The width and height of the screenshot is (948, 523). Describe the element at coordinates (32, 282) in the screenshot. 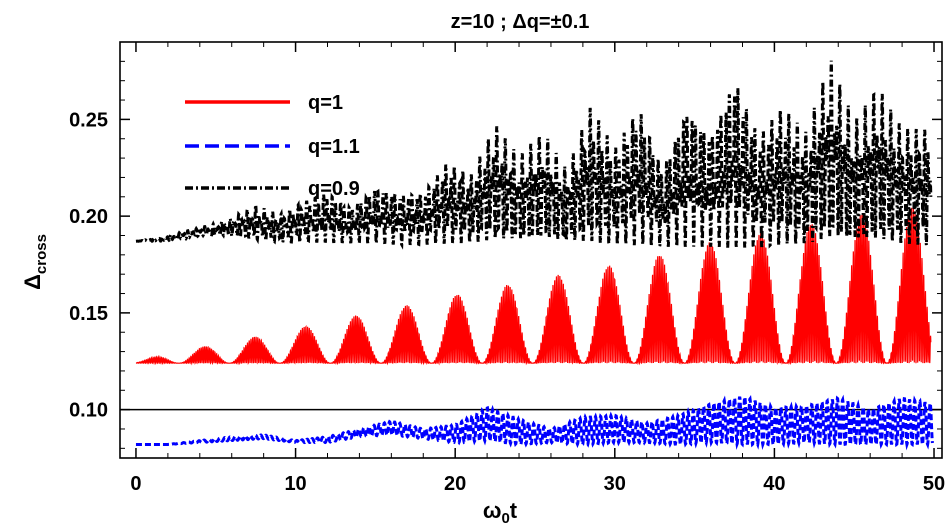

I see `y-axis-label-main: Δ` at that location.